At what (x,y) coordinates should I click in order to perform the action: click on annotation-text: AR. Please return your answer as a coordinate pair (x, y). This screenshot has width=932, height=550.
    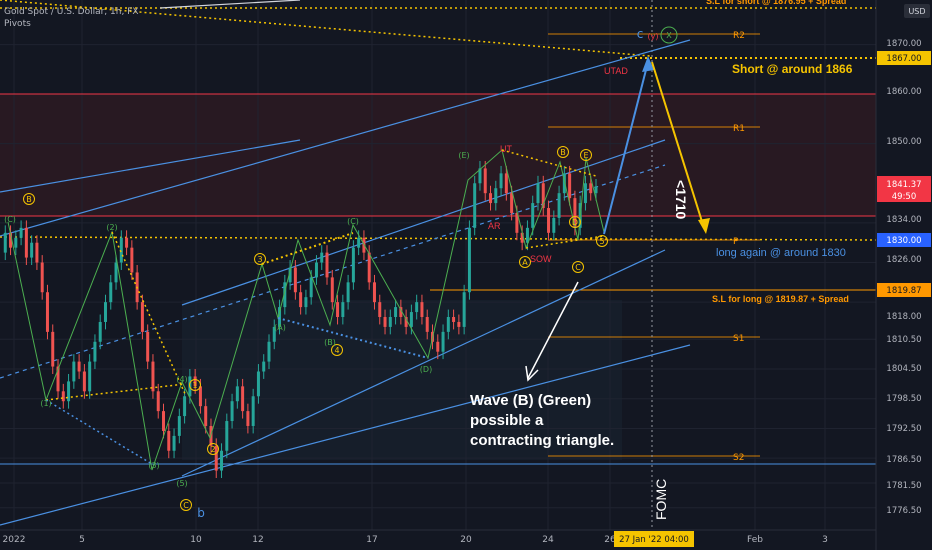
    Looking at the image, I should click on (494, 226).